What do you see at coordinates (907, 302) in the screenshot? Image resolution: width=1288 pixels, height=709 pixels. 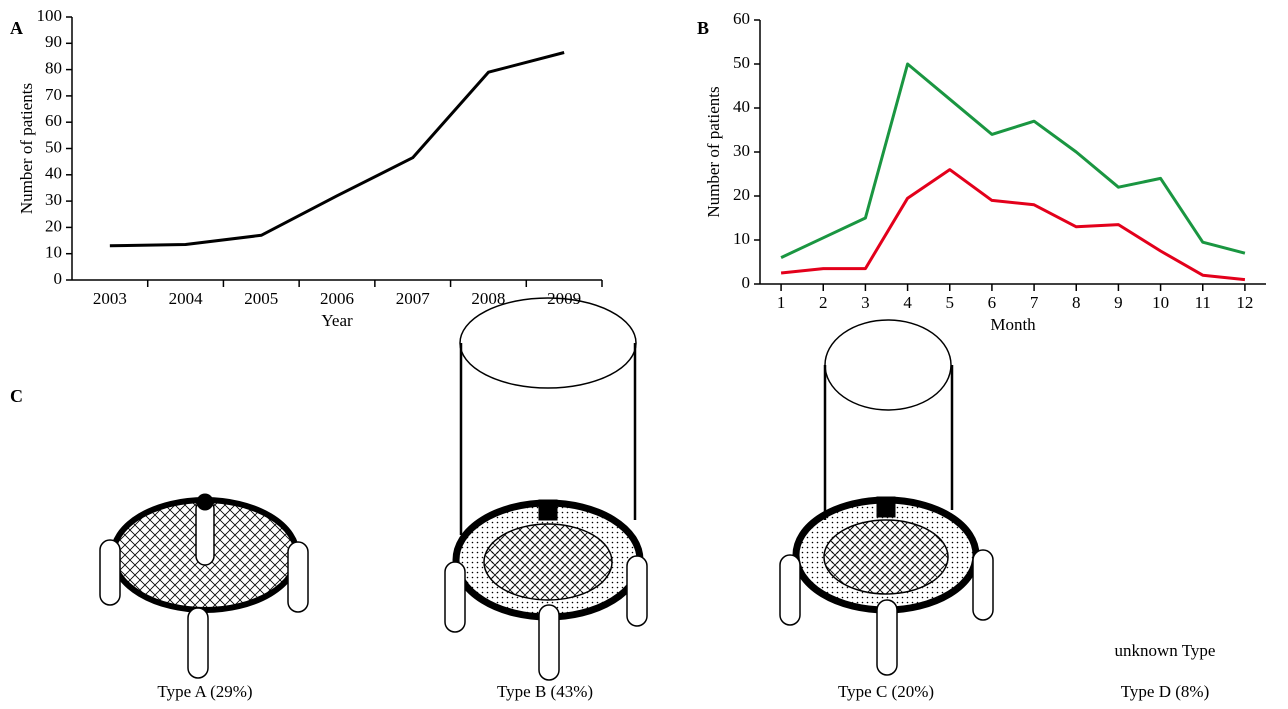 I see `x-tick-label: 4` at bounding box center [907, 302].